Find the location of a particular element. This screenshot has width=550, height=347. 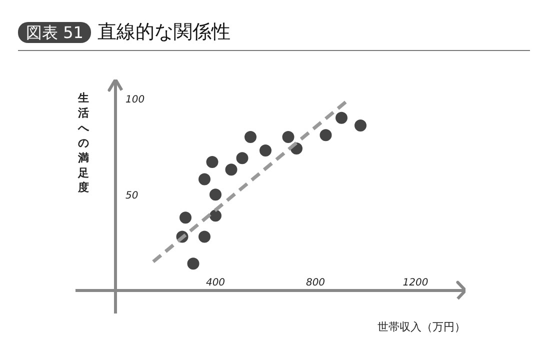

x-tick-label: 800 is located at coordinates (316, 282).